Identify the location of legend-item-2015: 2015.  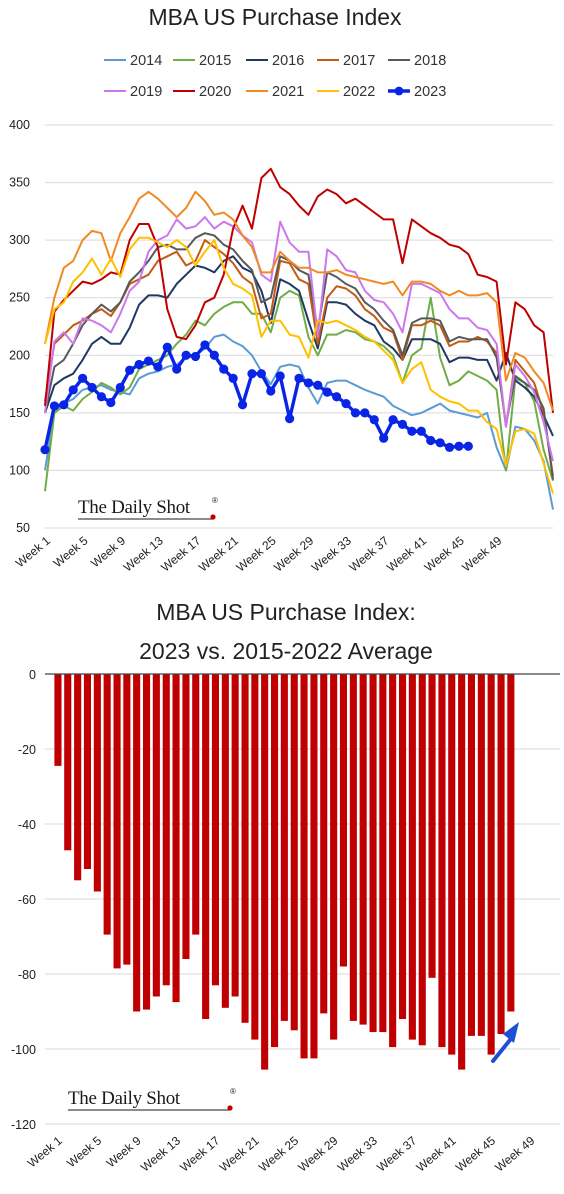
(202, 61).